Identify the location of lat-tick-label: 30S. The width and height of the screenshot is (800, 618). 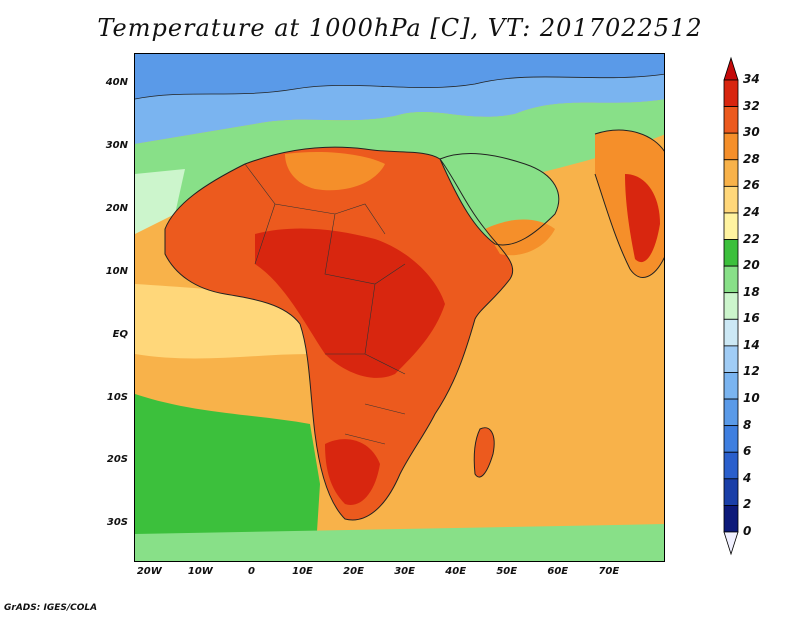
(117, 523).